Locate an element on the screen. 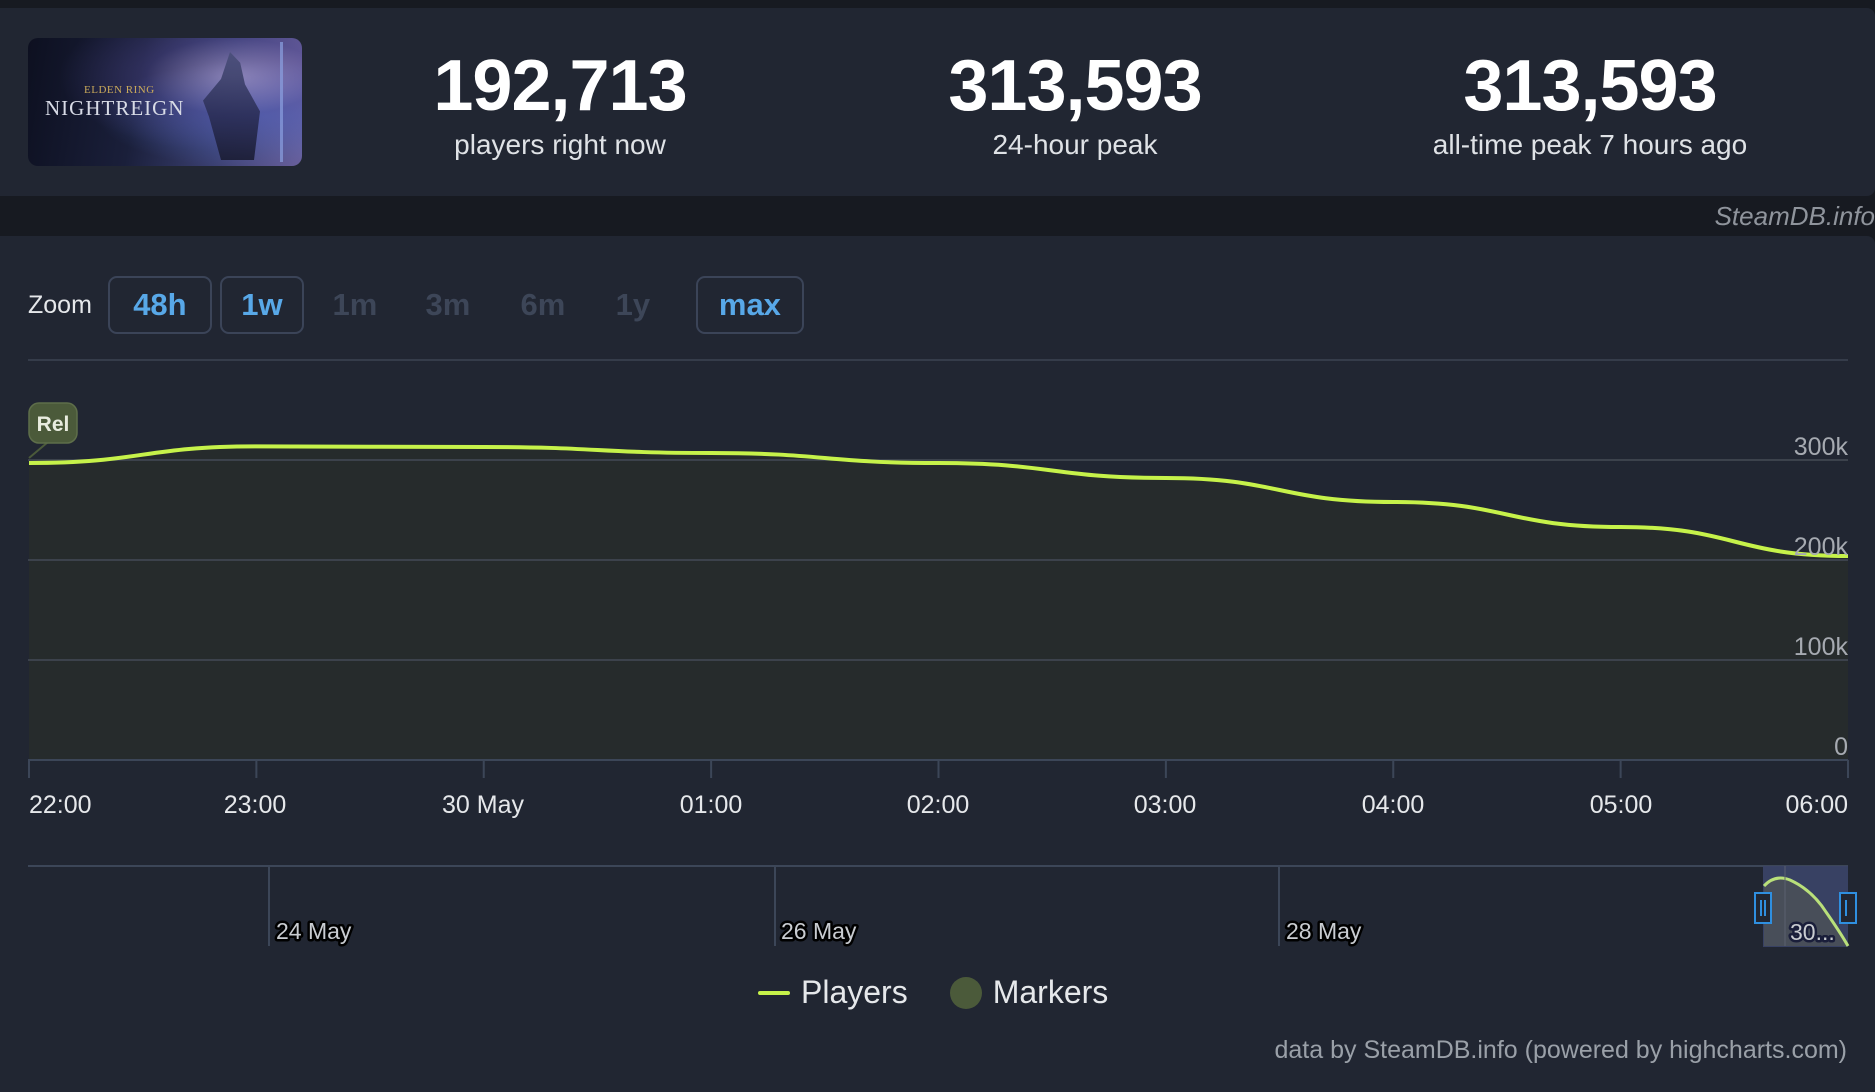 The width and height of the screenshot is (1875, 1092). stat-24h-peak: 313,593 24-hour peak is located at coordinates (1075, 104).